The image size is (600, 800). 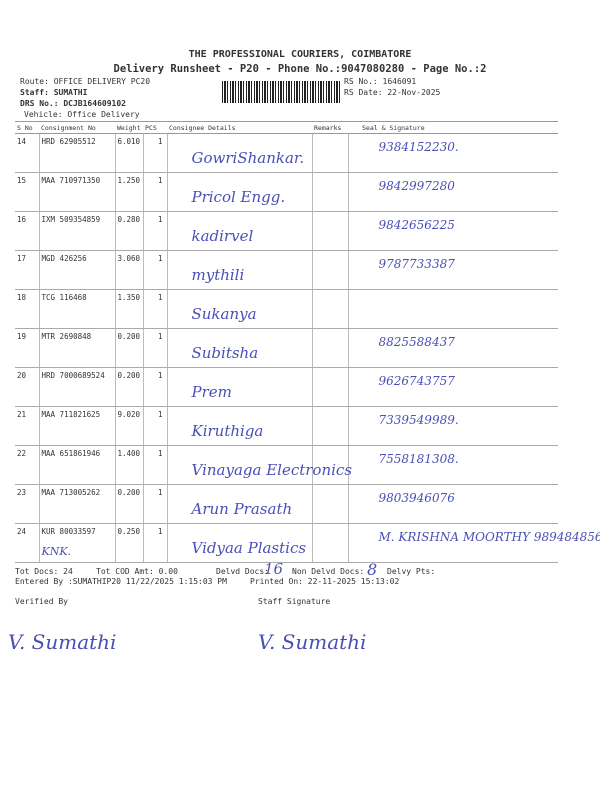 What do you see at coordinates (27, 504) in the screenshot?
I see `sno: 23` at bounding box center [27, 504].